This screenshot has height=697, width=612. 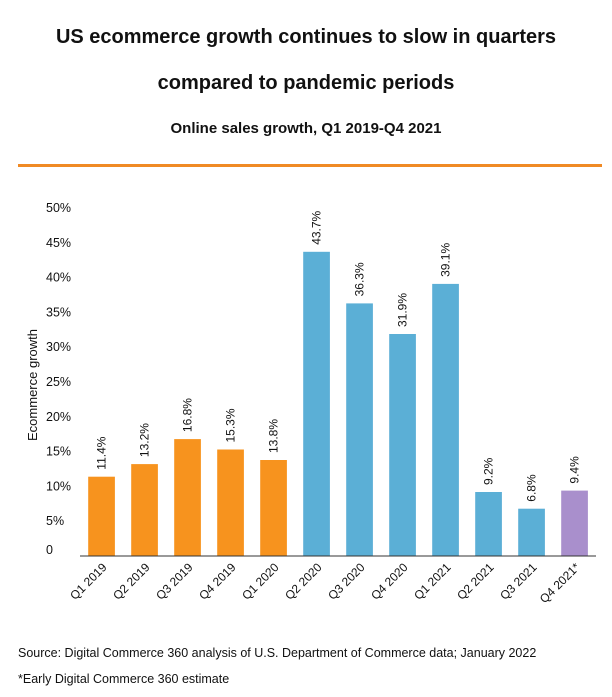 What do you see at coordinates (217, 581) in the screenshot?
I see `x-tick-label: Q4 2019` at bounding box center [217, 581].